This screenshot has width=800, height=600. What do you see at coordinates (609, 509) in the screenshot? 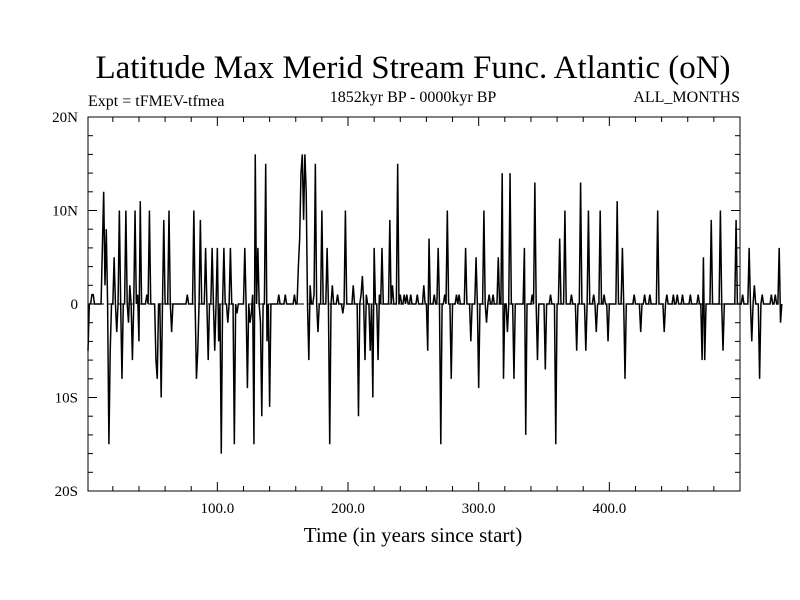
I see `x-tick-label: 400.0` at bounding box center [609, 509].